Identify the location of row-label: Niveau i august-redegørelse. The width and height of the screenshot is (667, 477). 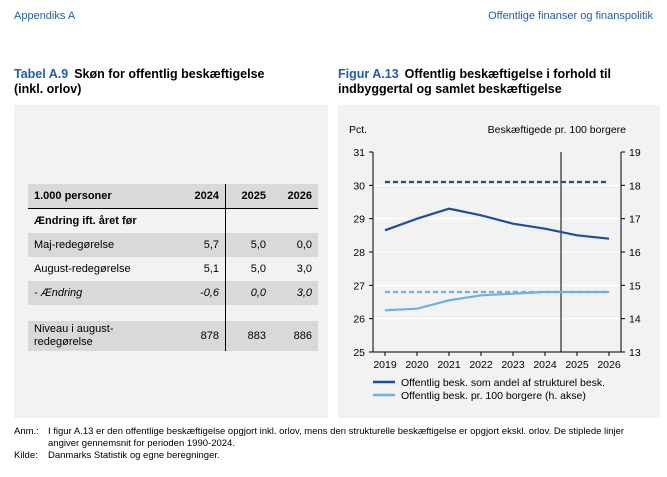
(103, 336).